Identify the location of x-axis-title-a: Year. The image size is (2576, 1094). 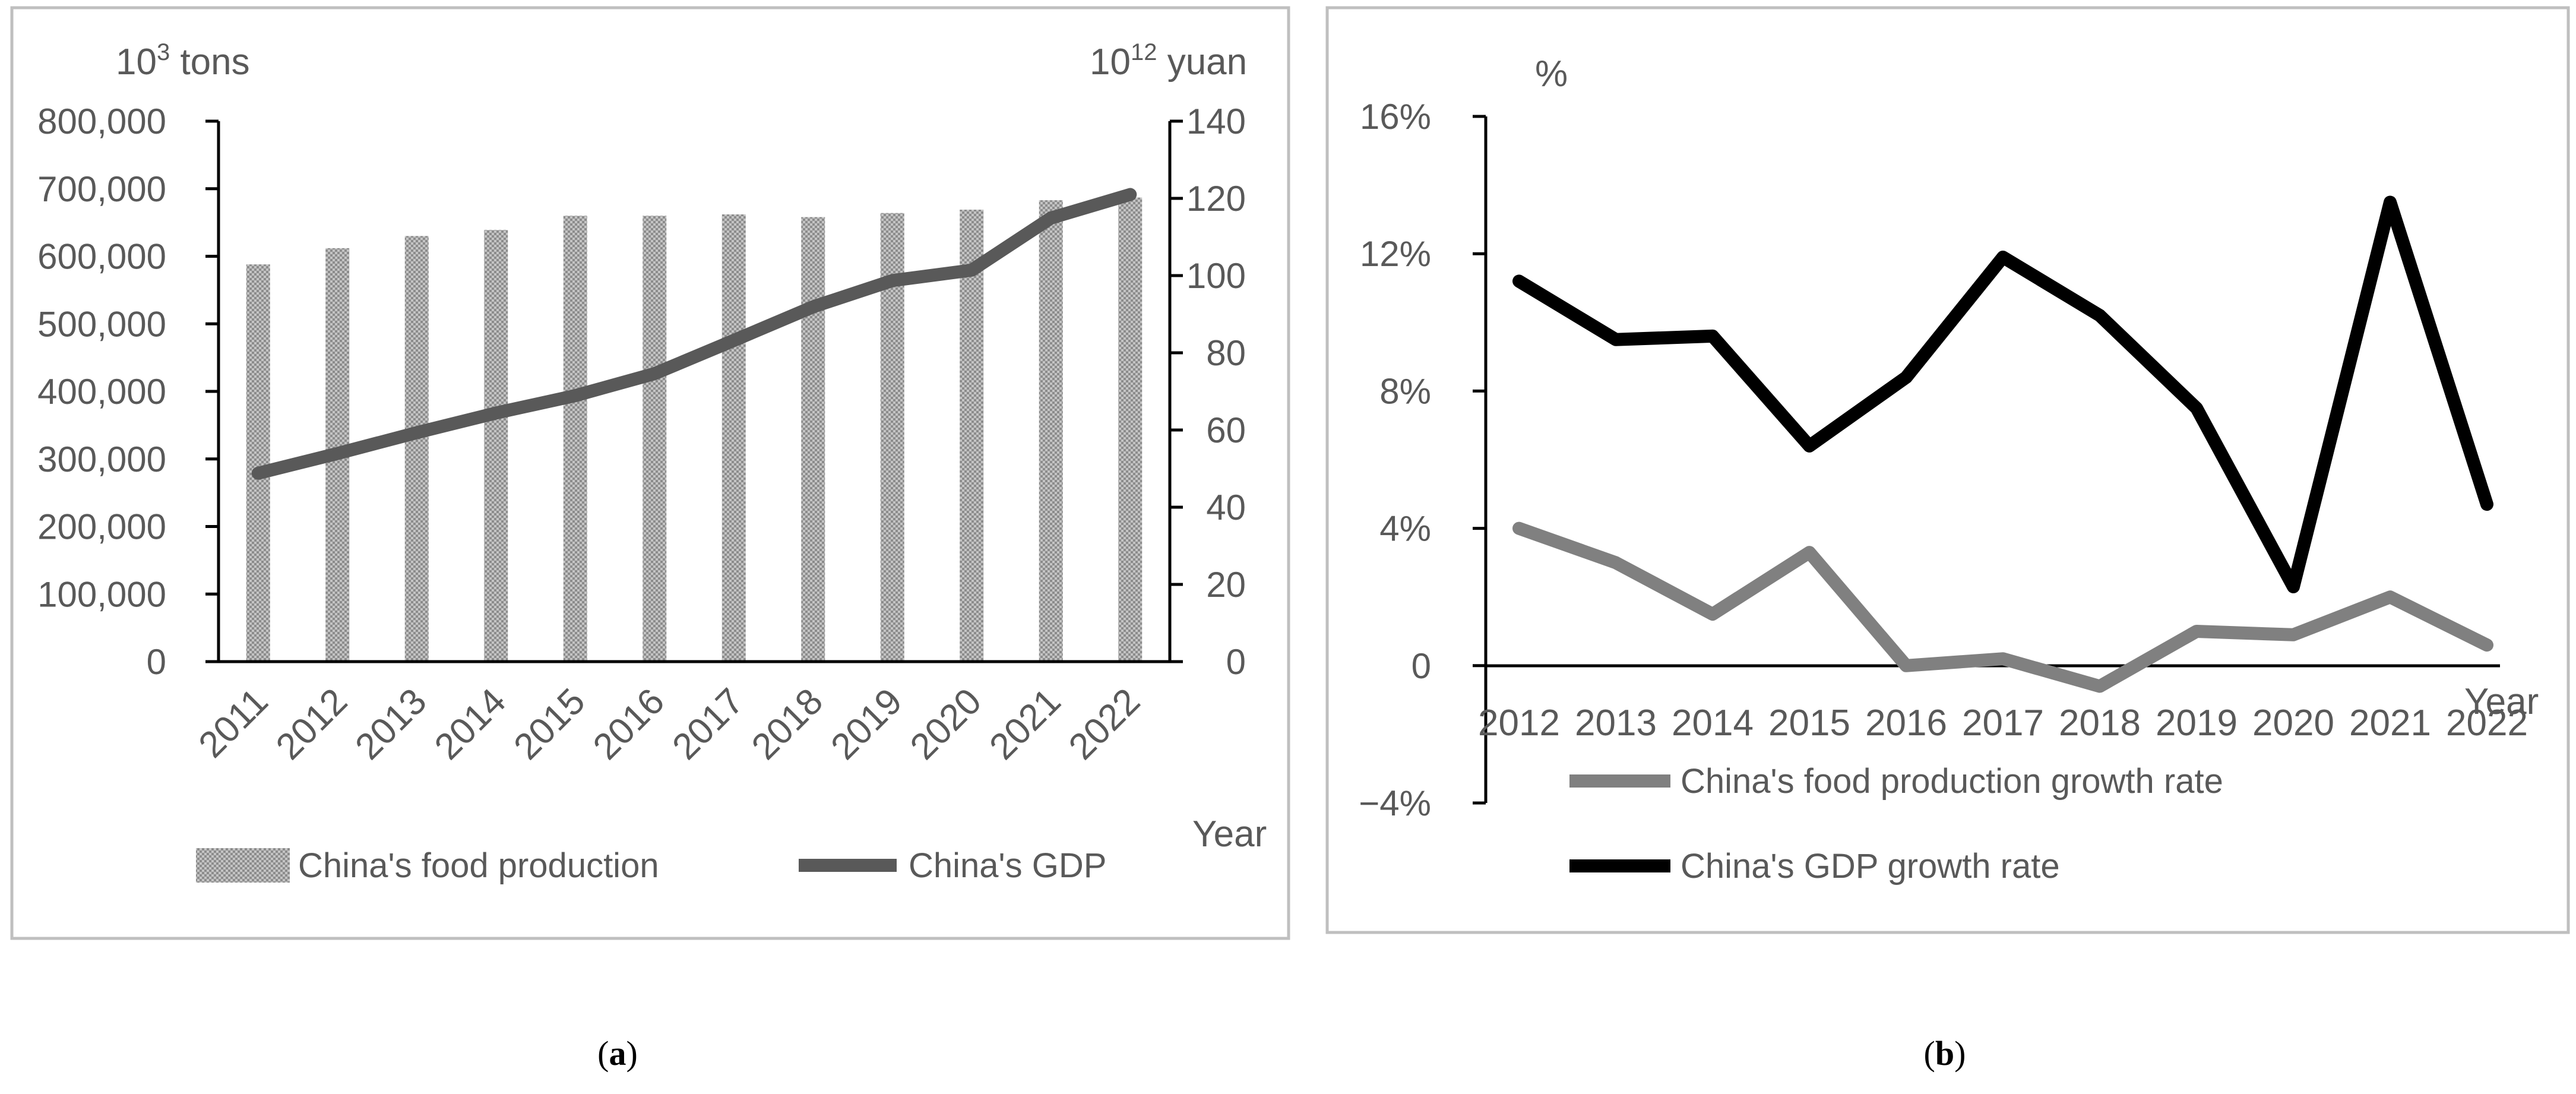
(1229, 835).